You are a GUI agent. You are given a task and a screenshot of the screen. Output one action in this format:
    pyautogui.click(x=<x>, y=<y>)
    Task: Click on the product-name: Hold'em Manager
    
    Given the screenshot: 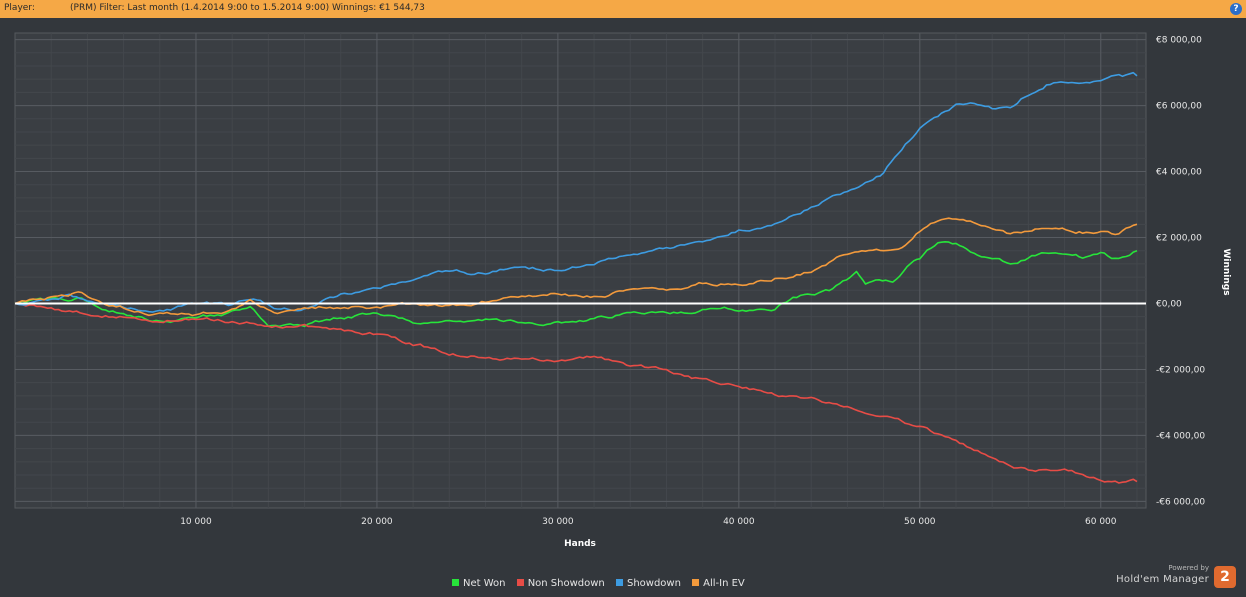 What is the action you would take?
    pyautogui.click(x=1162, y=579)
    